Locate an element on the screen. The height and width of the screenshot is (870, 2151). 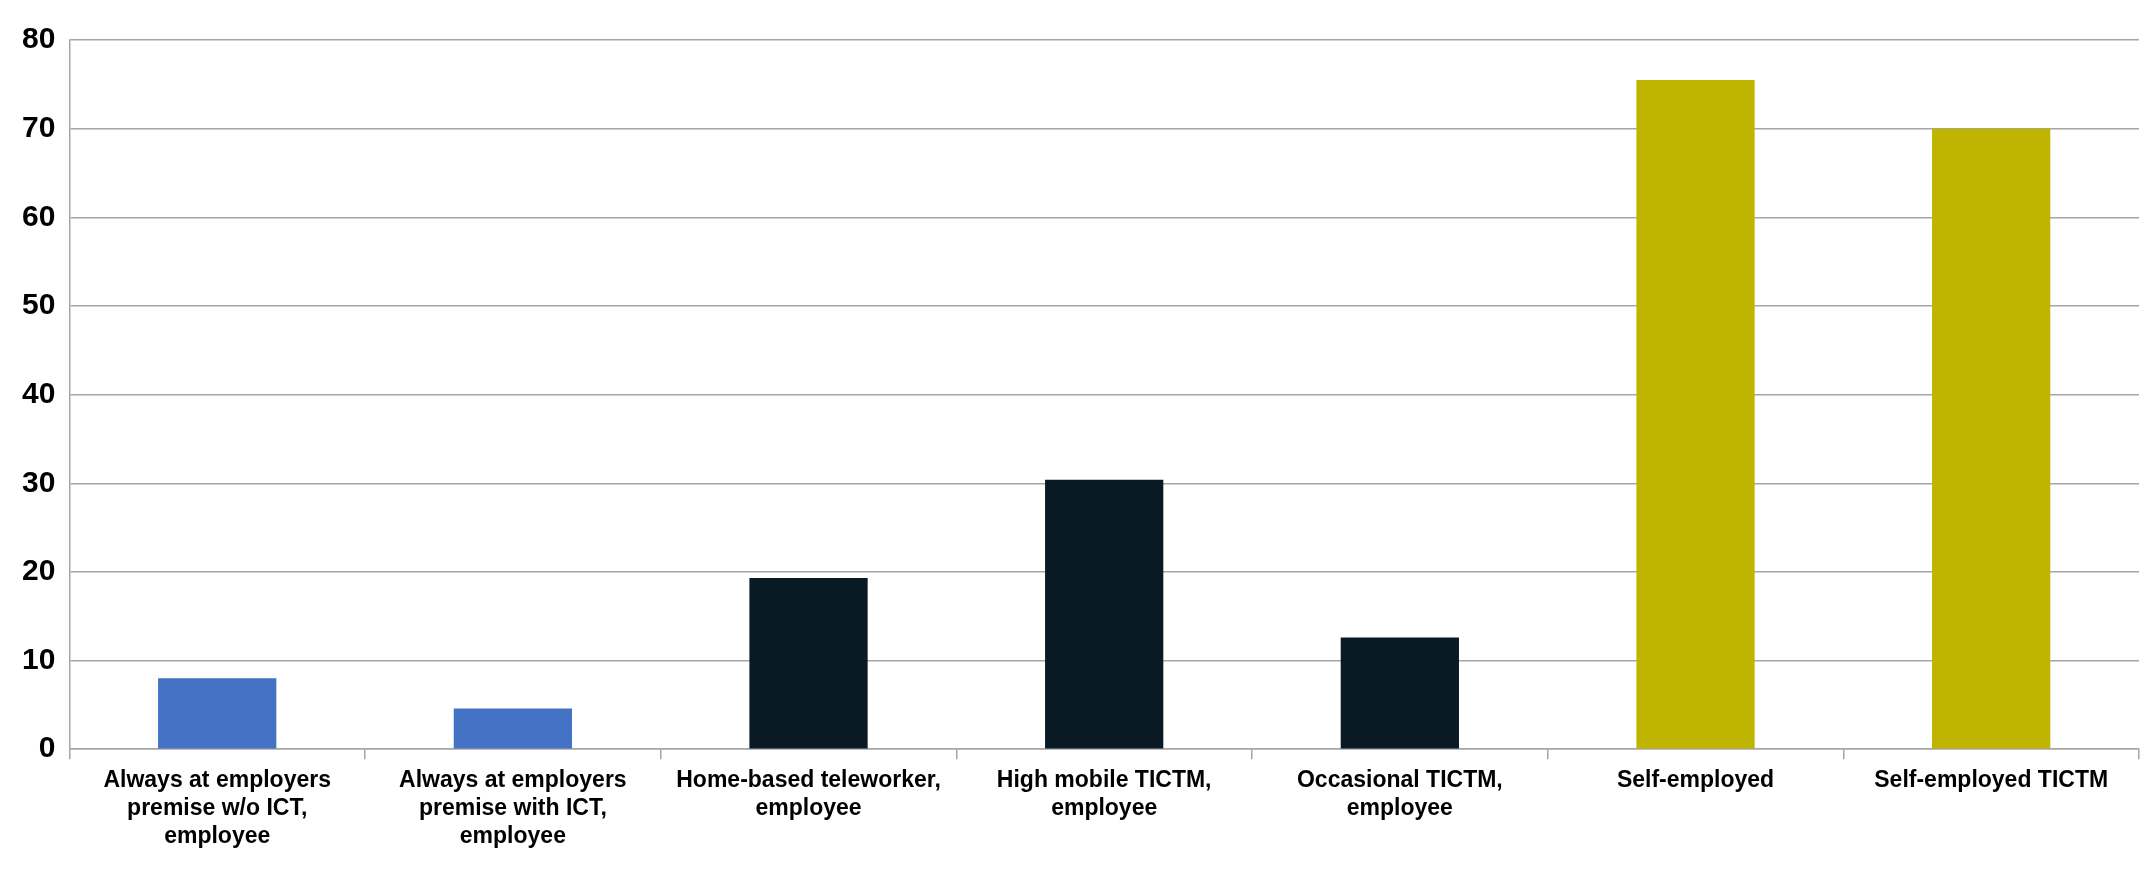
x-tick-label: Always at employers premise with ICT, employee is located at coordinates (513, 807).